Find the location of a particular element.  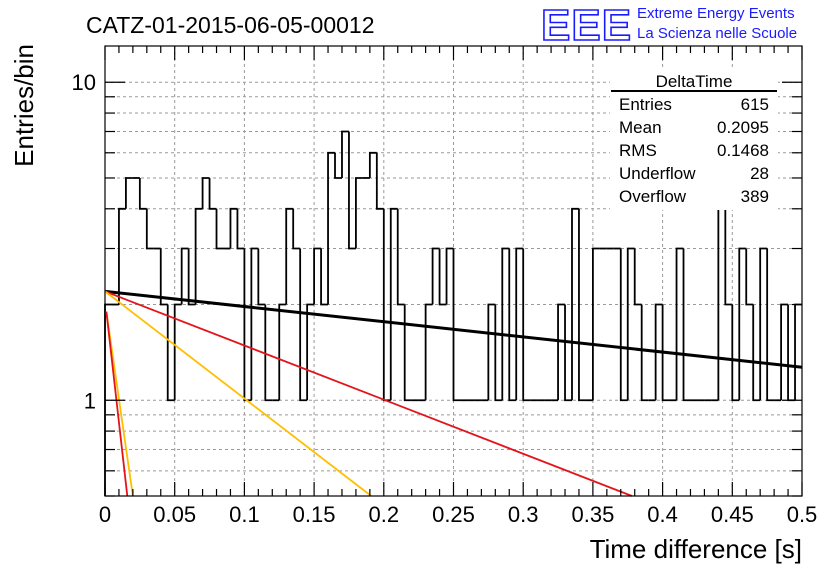

stats-row-value: 615 is located at coordinates (755, 104).